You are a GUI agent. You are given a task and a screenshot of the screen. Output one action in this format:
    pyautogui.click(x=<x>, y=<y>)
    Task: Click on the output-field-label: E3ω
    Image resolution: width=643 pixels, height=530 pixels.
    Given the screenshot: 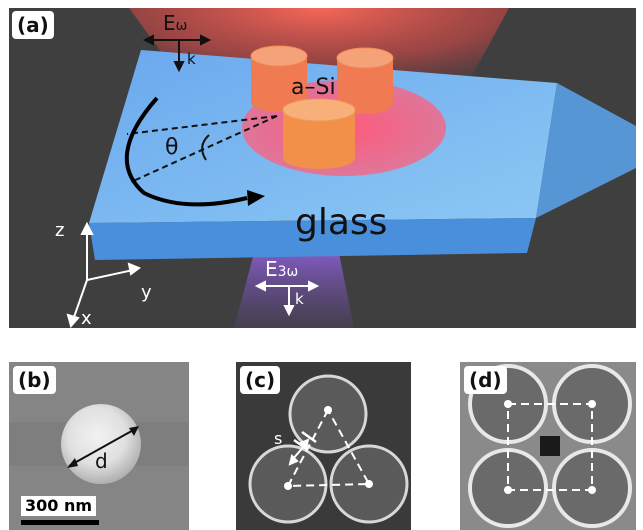 What is the action you would take?
    pyautogui.click(x=281, y=269)
    